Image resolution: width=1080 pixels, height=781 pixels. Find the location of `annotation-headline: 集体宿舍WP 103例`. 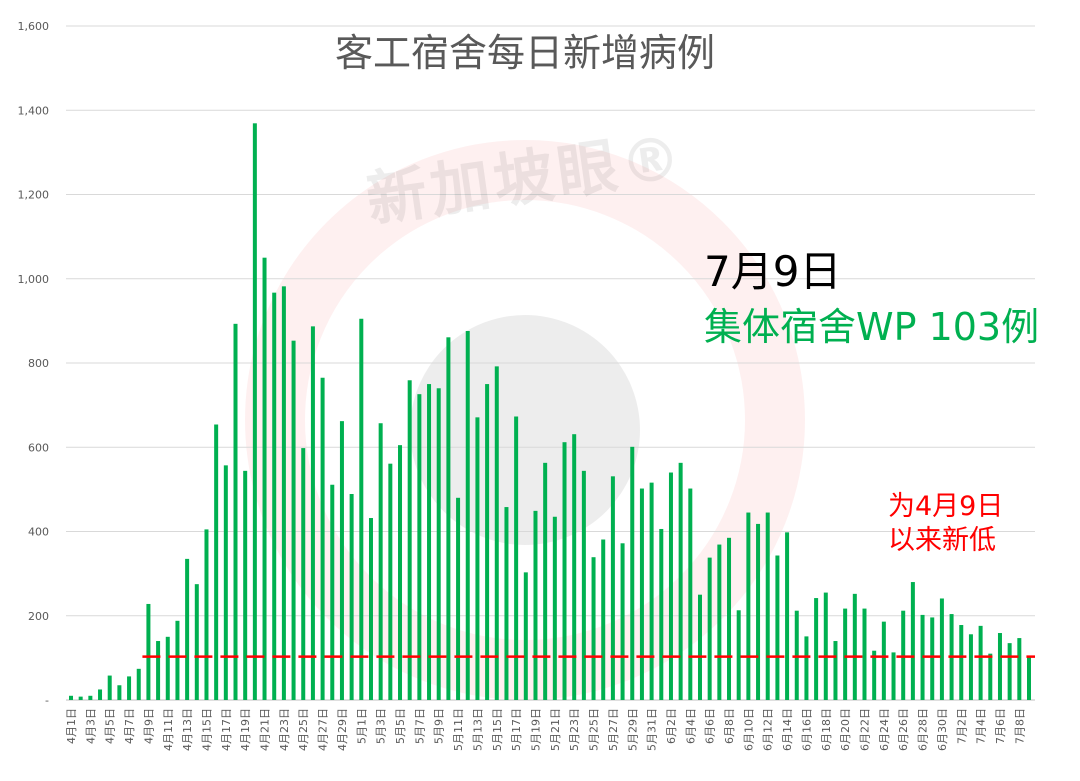

annotation-headline: 集体宿舍WP 103例 is located at coordinates (872, 327).